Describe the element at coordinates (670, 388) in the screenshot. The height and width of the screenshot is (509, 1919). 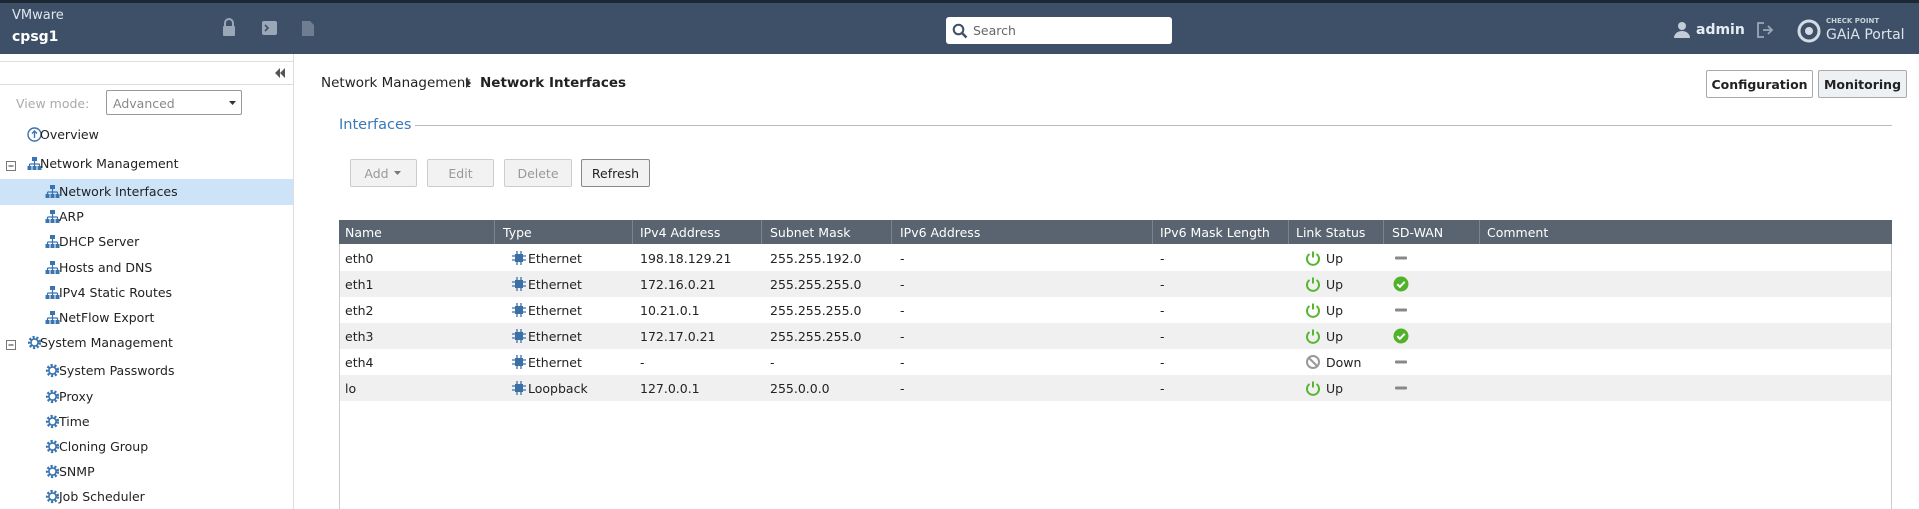
I see `table-cell: 127.0.0.1` at that location.